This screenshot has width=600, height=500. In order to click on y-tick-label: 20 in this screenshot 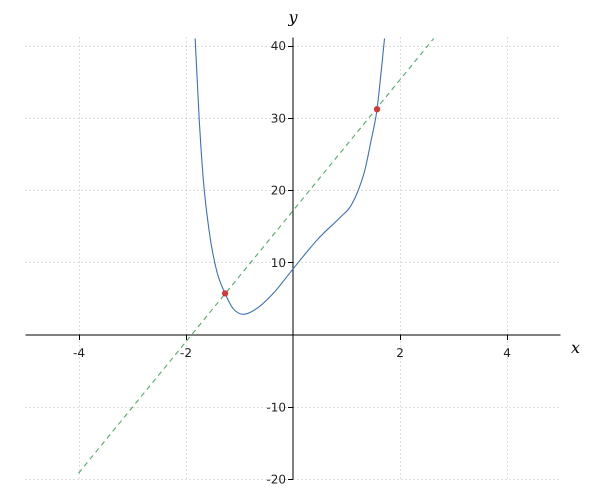, I will do `click(278, 191)`.